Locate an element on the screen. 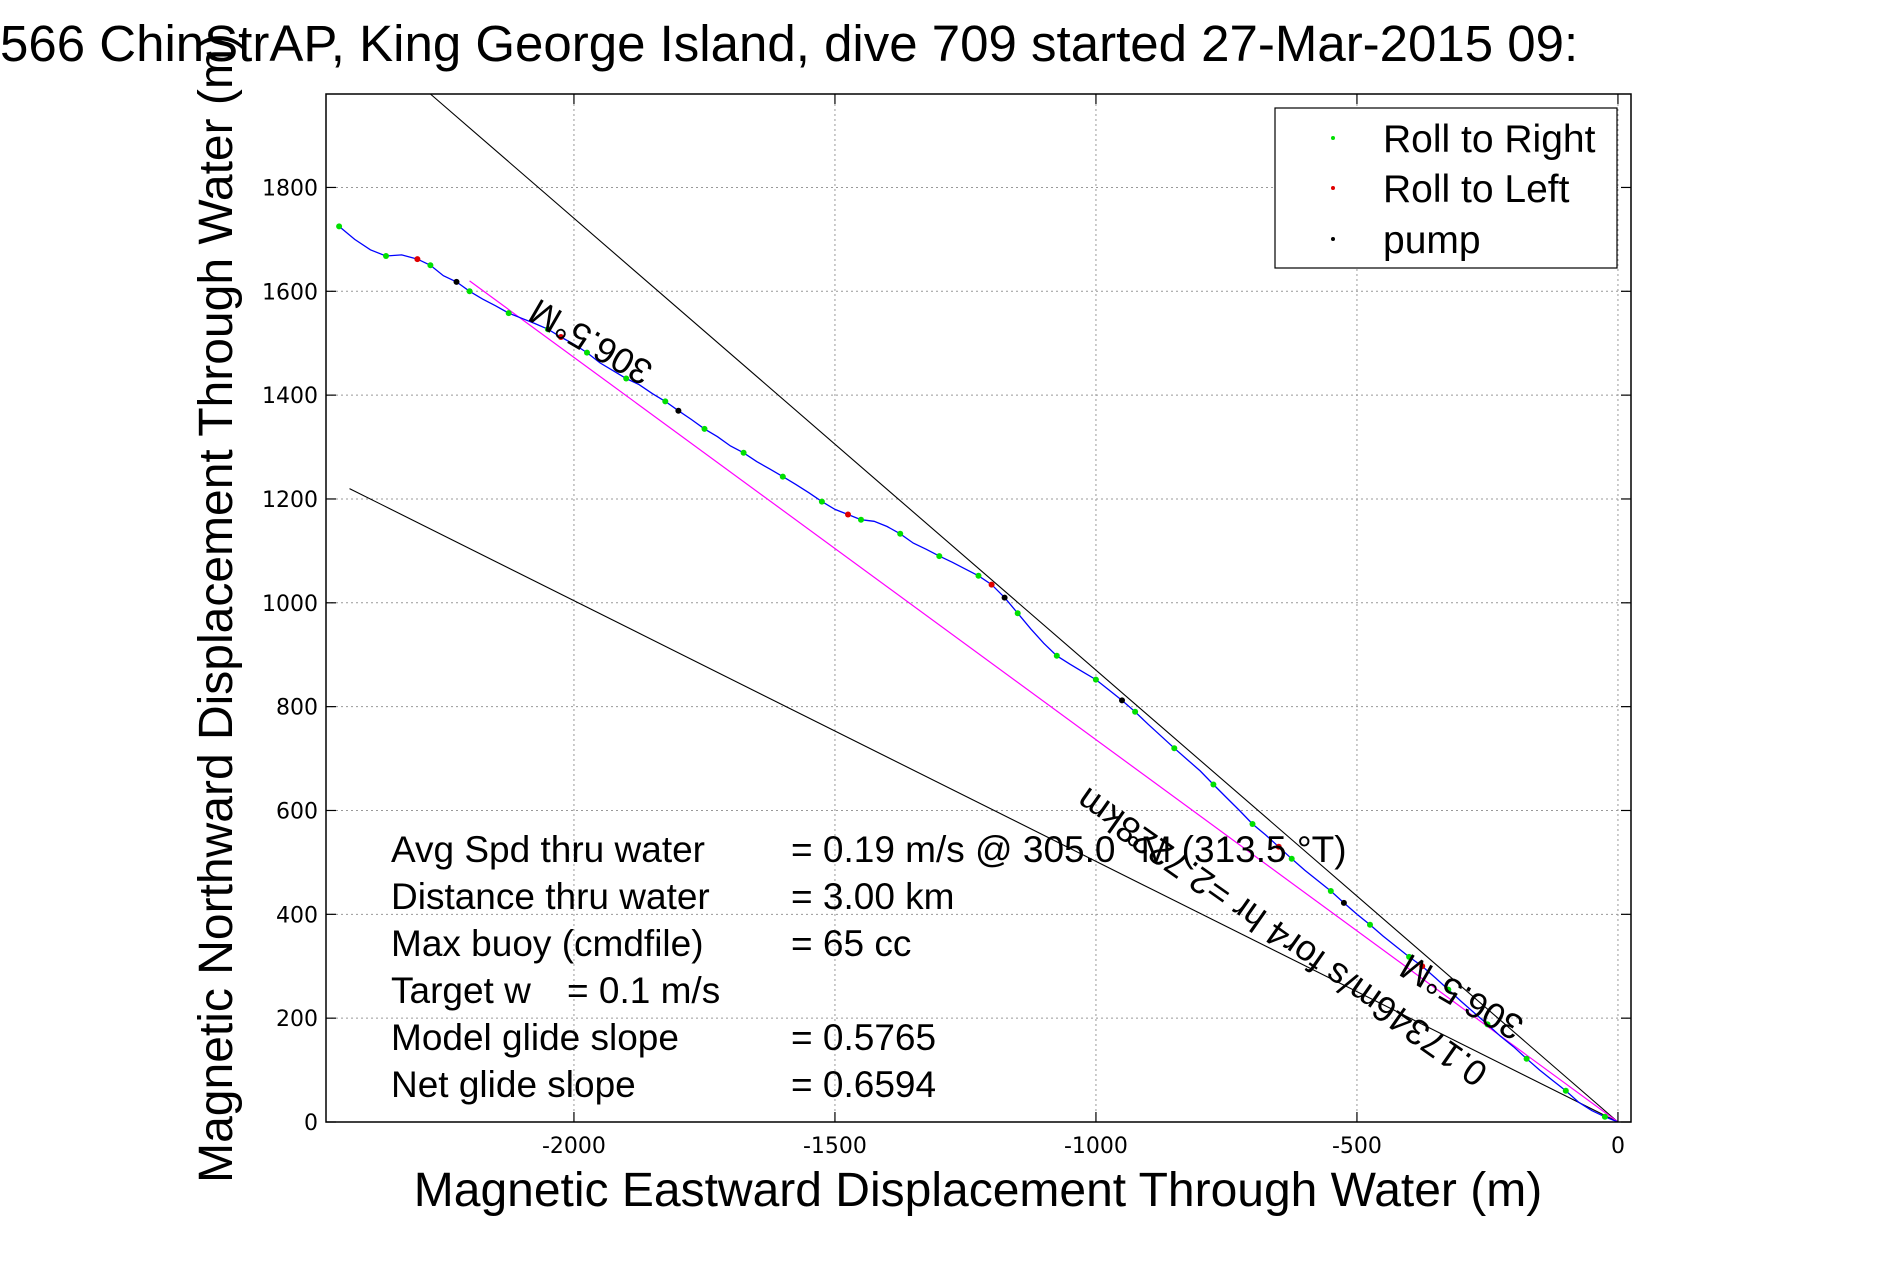 Image resolution: width=1891 pixels, height=1262 pixels. y-tick-label: 400 is located at coordinates (297, 915).